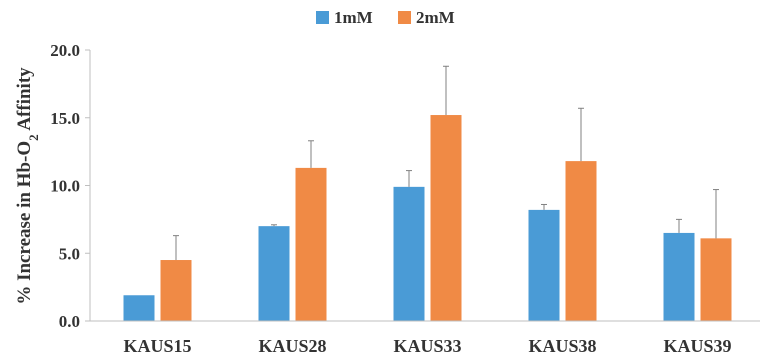 This screenshot has width=760, height=355. Describe the element at coordinates (446, 218) in the screenshot. I see `bar-2mM-KAUS33` at that location.